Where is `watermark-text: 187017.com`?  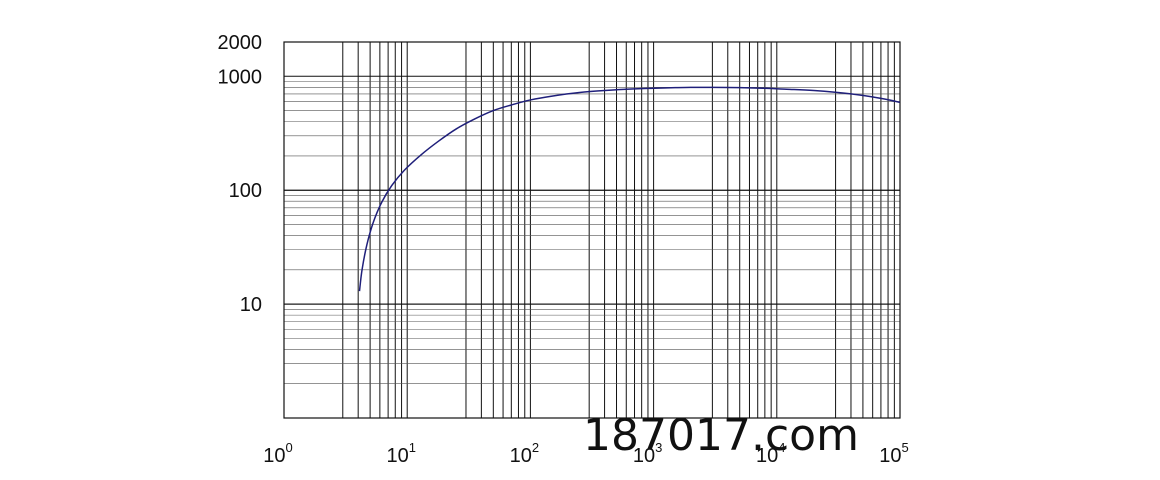
watermark-text: 187017.com is located at coordinates (721, 435).